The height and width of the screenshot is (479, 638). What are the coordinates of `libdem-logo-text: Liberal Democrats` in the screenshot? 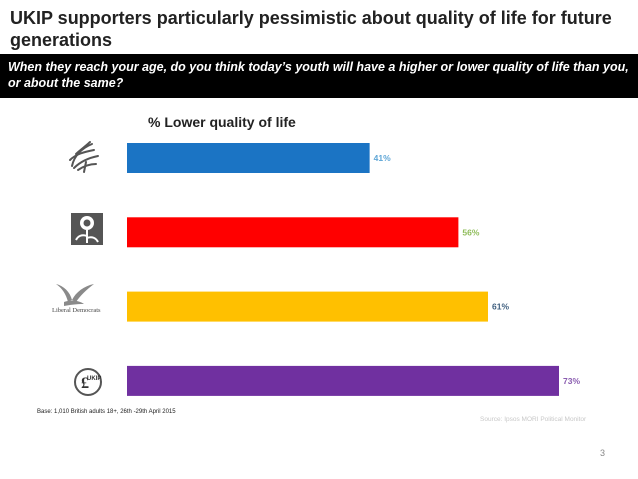 It's located at (76, 310).